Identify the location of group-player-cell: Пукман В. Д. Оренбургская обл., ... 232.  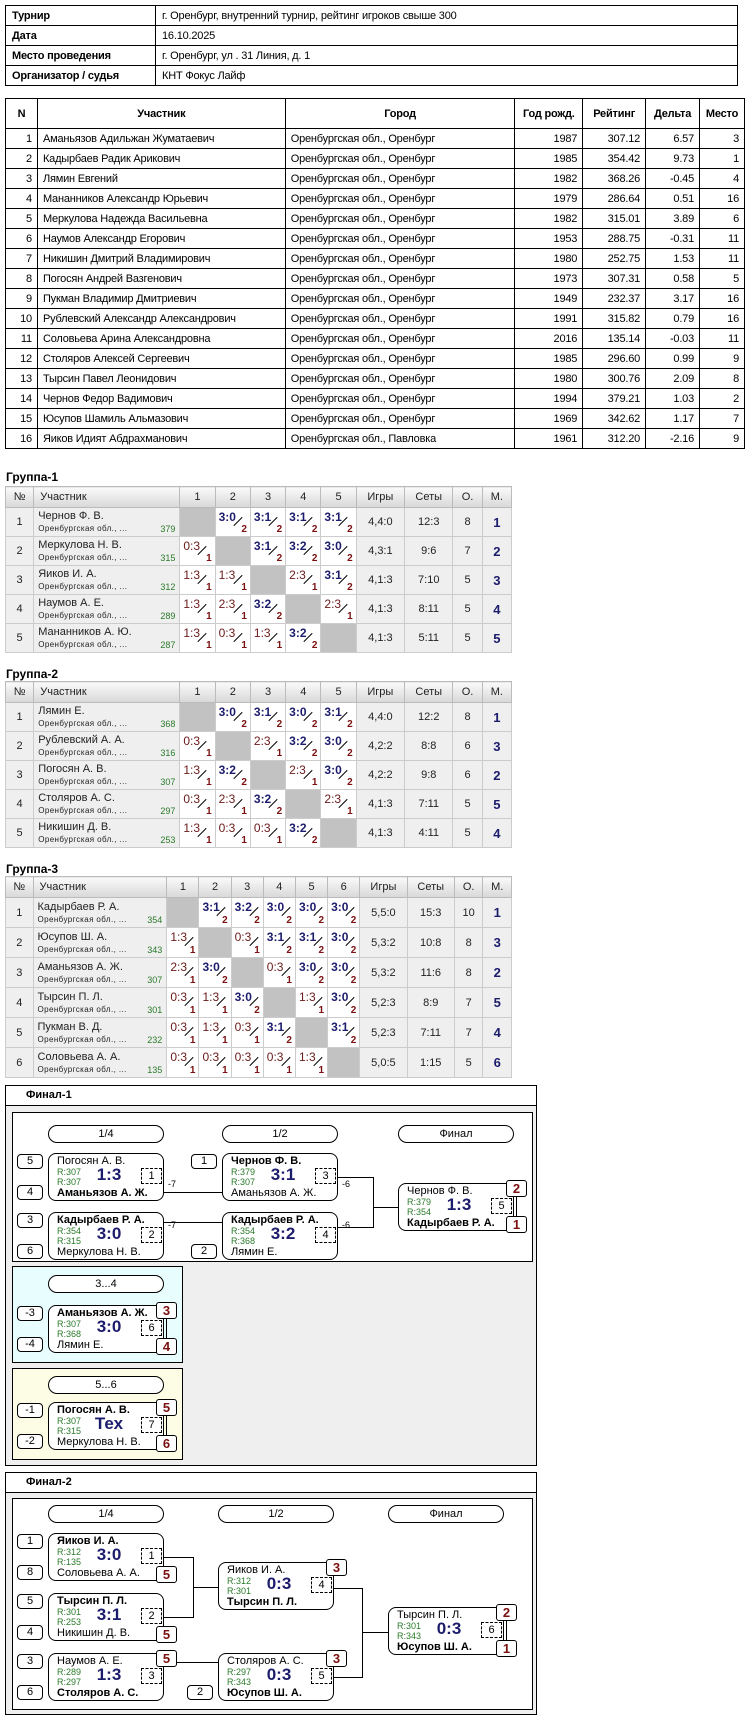
(100, 1032).